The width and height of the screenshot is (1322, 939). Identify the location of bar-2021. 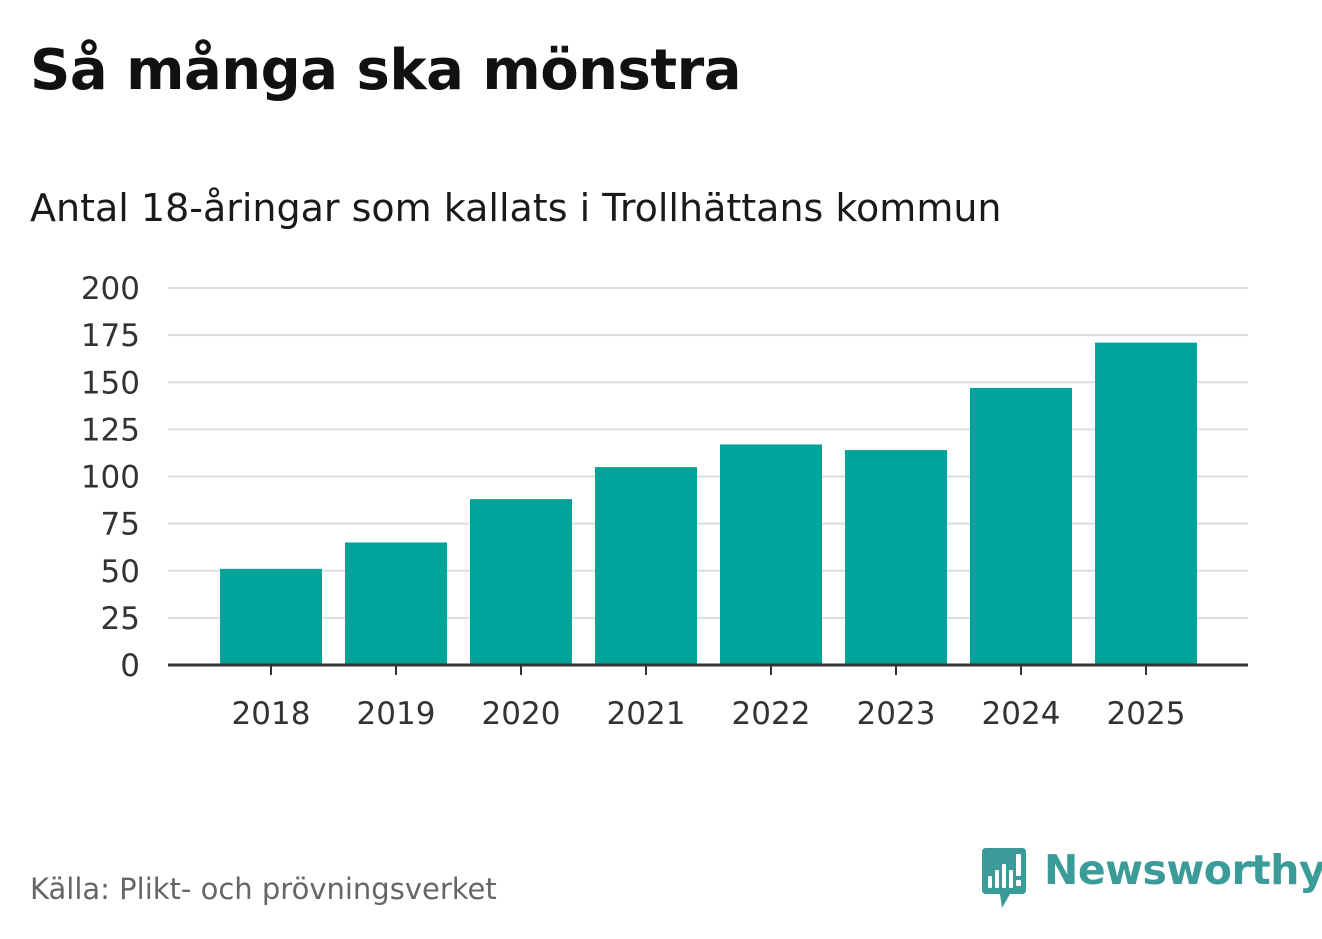
(646, 566).